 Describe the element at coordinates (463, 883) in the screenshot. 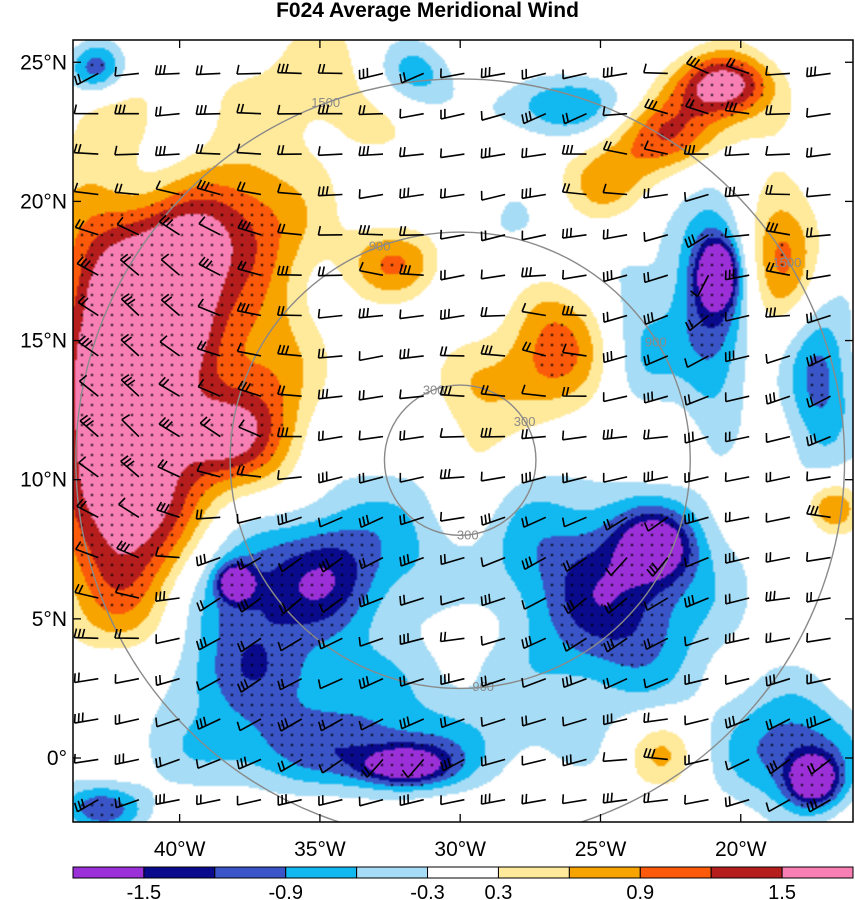

I see `colorbar: -1.5 -0.9 -0.3 0.3 0.9 1.5` at that location.